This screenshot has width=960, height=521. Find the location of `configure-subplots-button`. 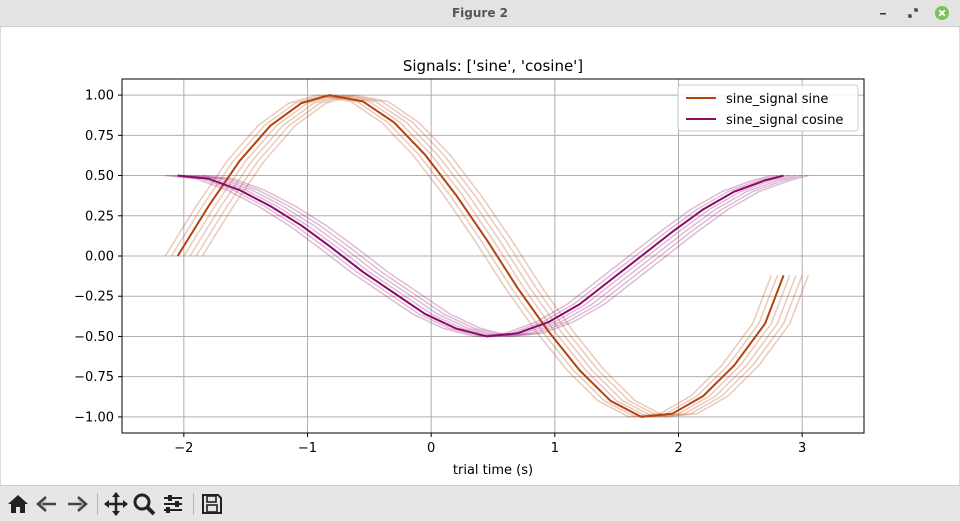

configure-subplots-button is located at coordinates (173, 504).